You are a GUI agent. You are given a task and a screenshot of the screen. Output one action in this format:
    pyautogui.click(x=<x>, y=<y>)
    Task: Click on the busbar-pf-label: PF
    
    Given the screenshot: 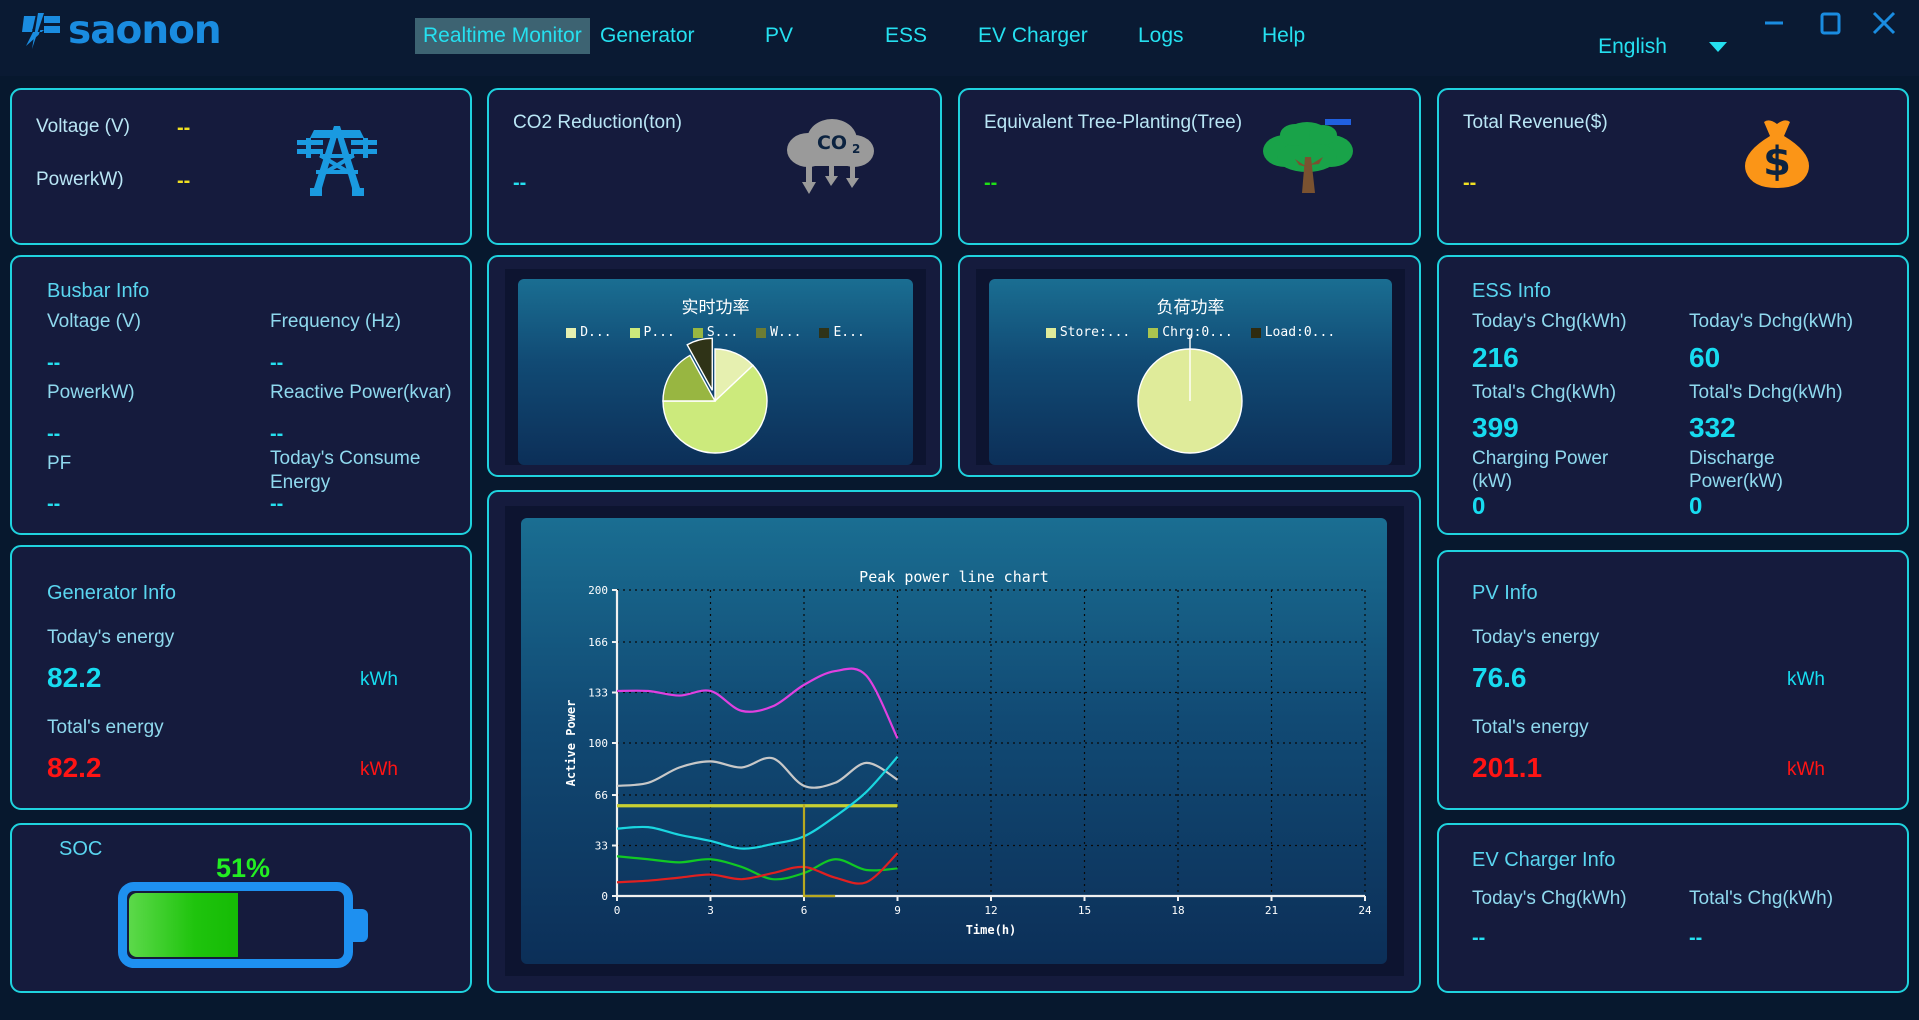 What is the action you would take?
    pyautogui.click(x=59, y=463)
    